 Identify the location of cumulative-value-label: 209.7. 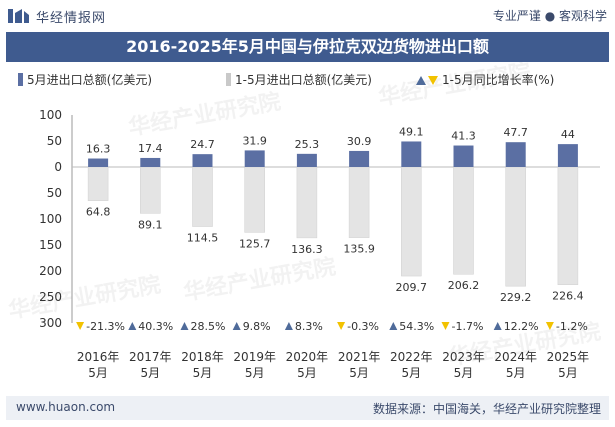
(412, 287).